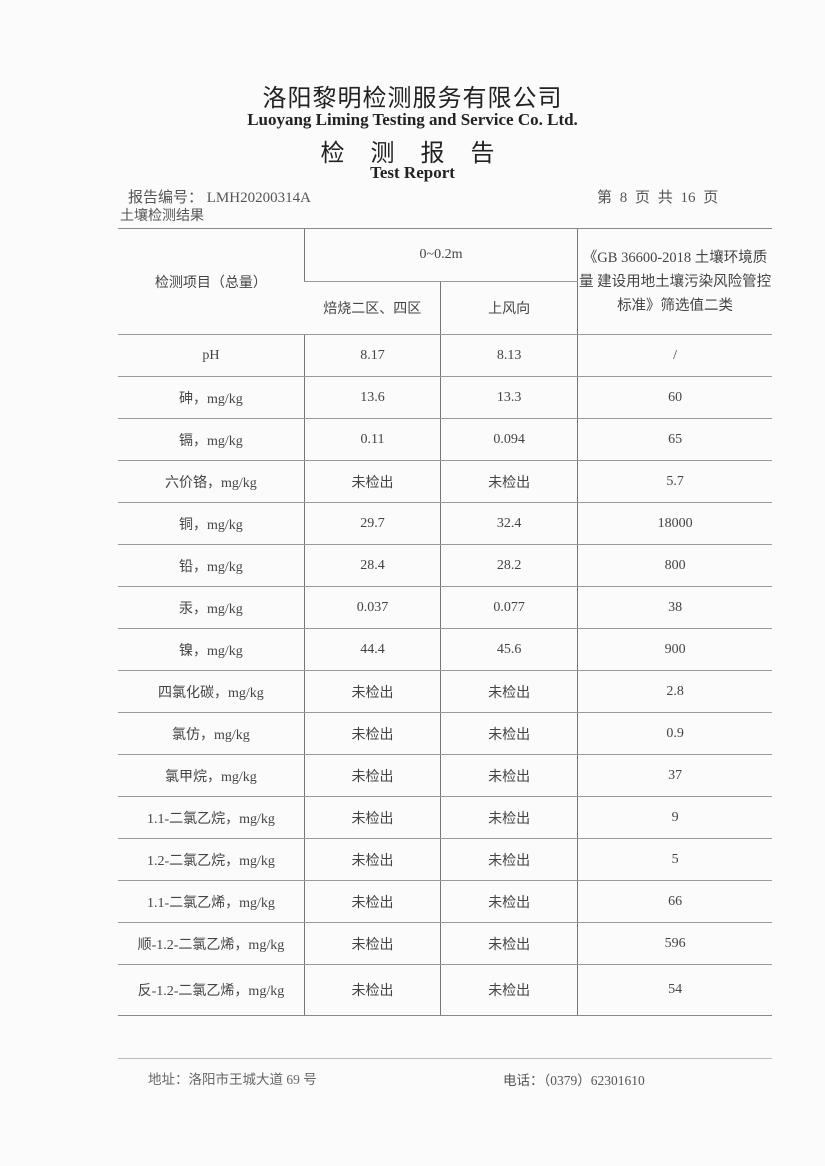 The width and height of the screenshot is (825, 1166). I want to click on cell-standard: 37, so click(674, 775).